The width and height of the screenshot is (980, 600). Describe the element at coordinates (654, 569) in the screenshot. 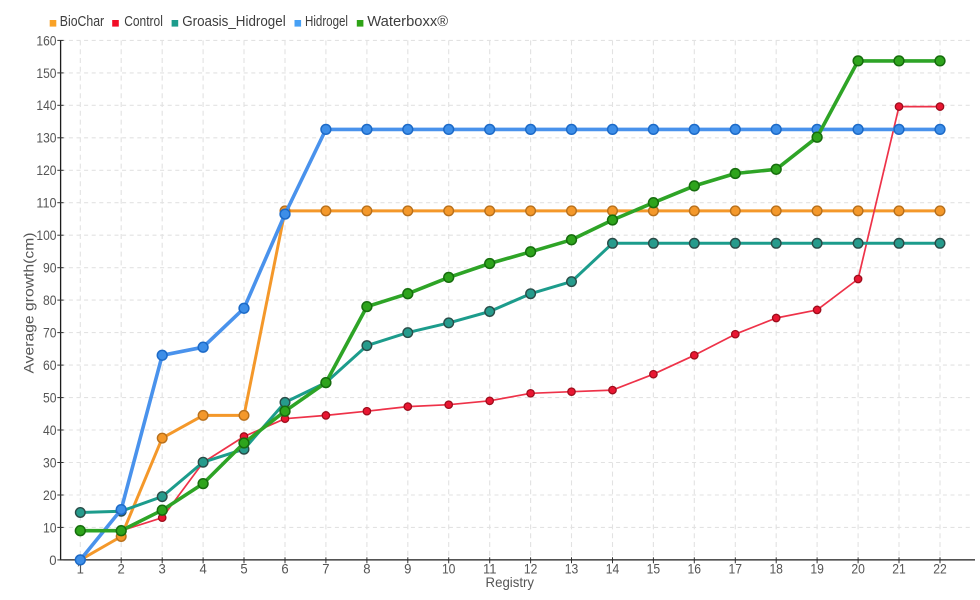

I see `svg-text: 15` at that location.